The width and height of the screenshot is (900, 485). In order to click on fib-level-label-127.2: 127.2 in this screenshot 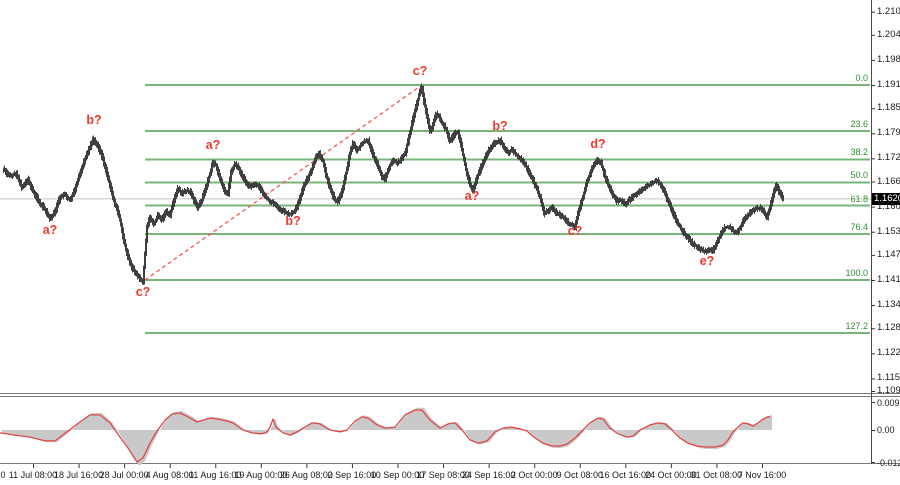, I will do `click(856, 325)`.